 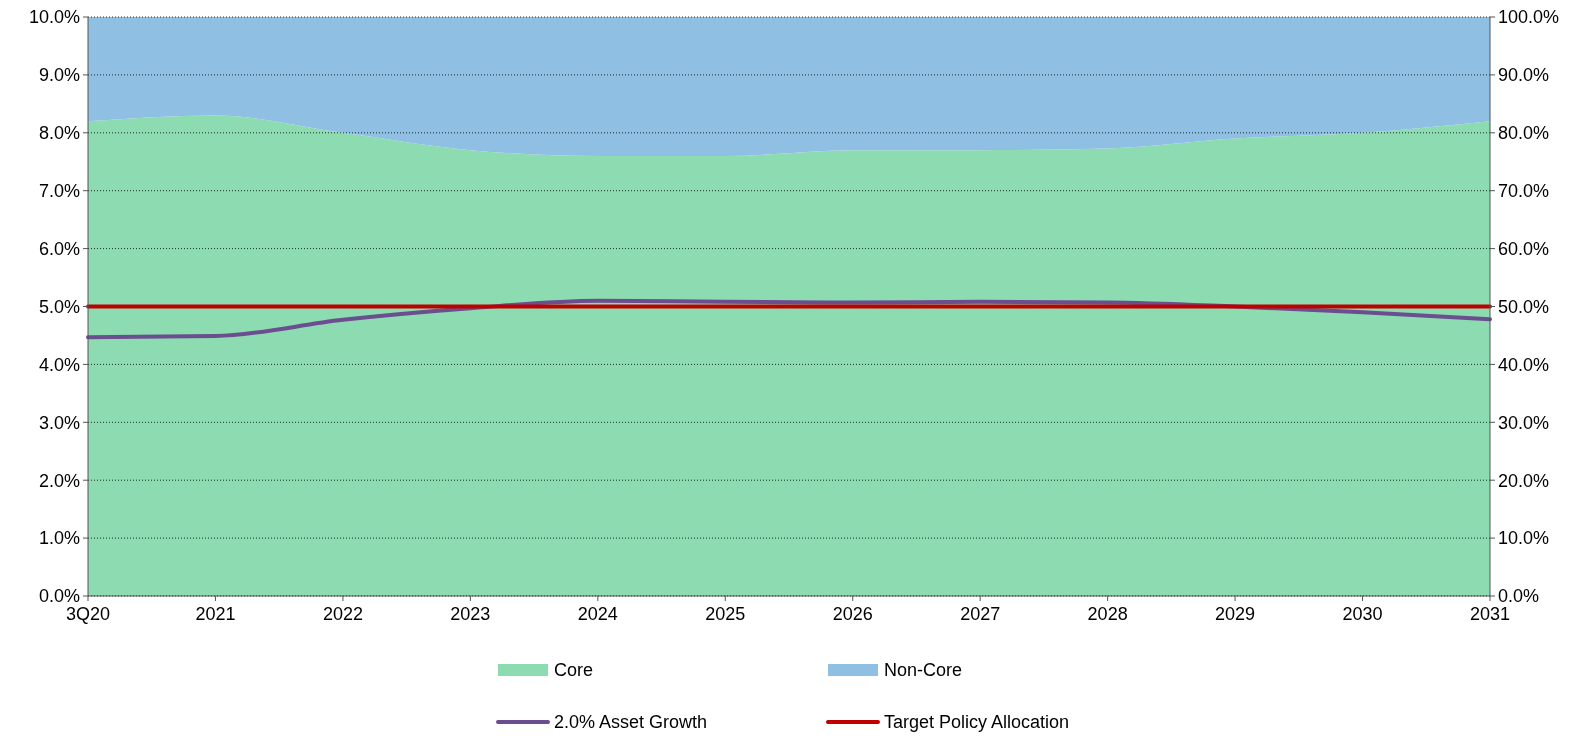 I want to click on y2-tick-label: 10.0%, so click(x=1524, y=538).